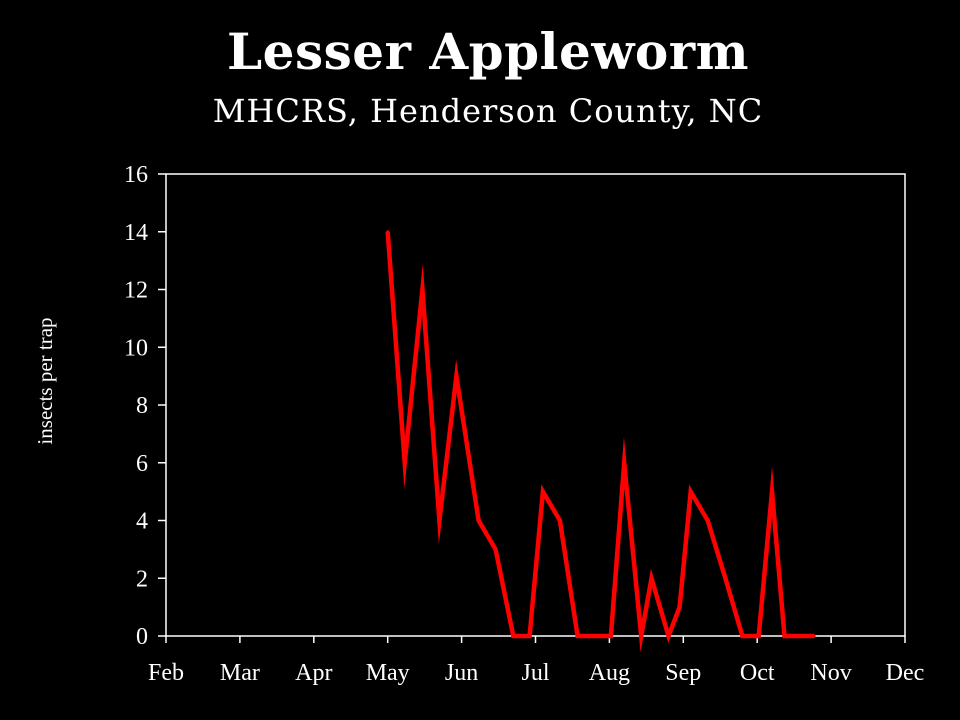 The image size is (960, 720). I want to click on x-tick-label: Dec, so click(905, 673).